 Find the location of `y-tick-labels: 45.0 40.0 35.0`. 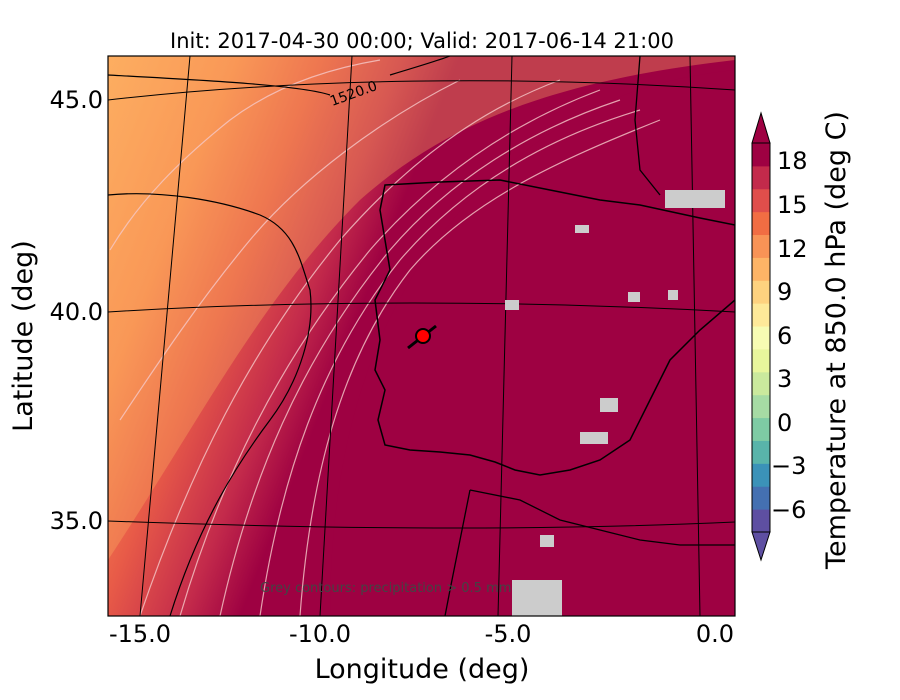

y-tick-labels: 45.0 40.0 35.0 is located at coordinates (76, 310).